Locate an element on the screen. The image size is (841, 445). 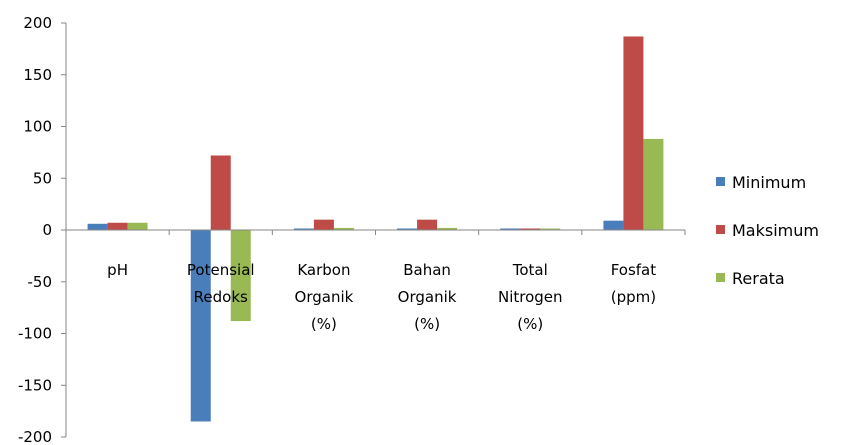
x-category-label: Total is located at coordinates (530, 270).